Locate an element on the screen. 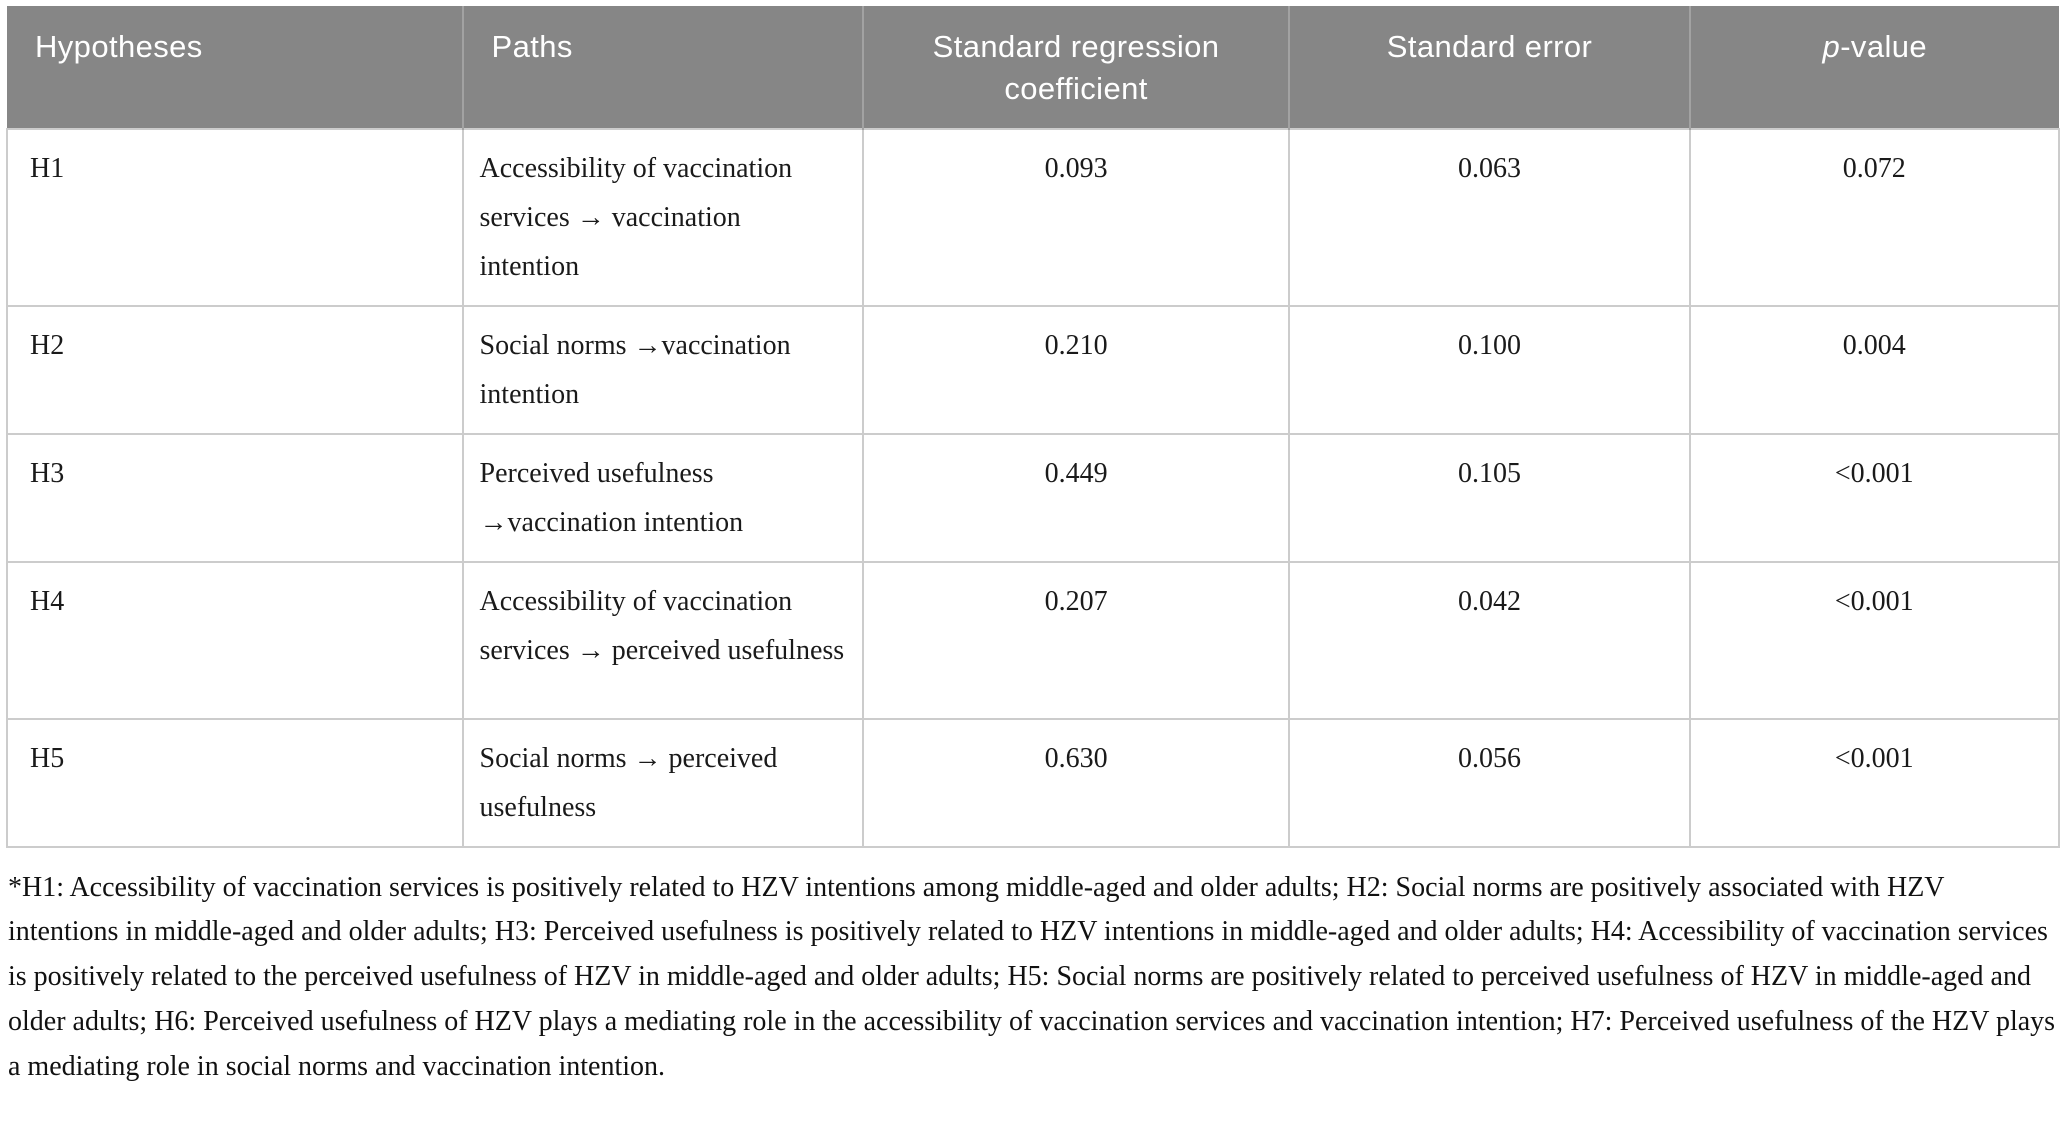 The width and height of the screenshot is (2068, 1128). col-header-paths: Paths is located at coordinates (663, 67).